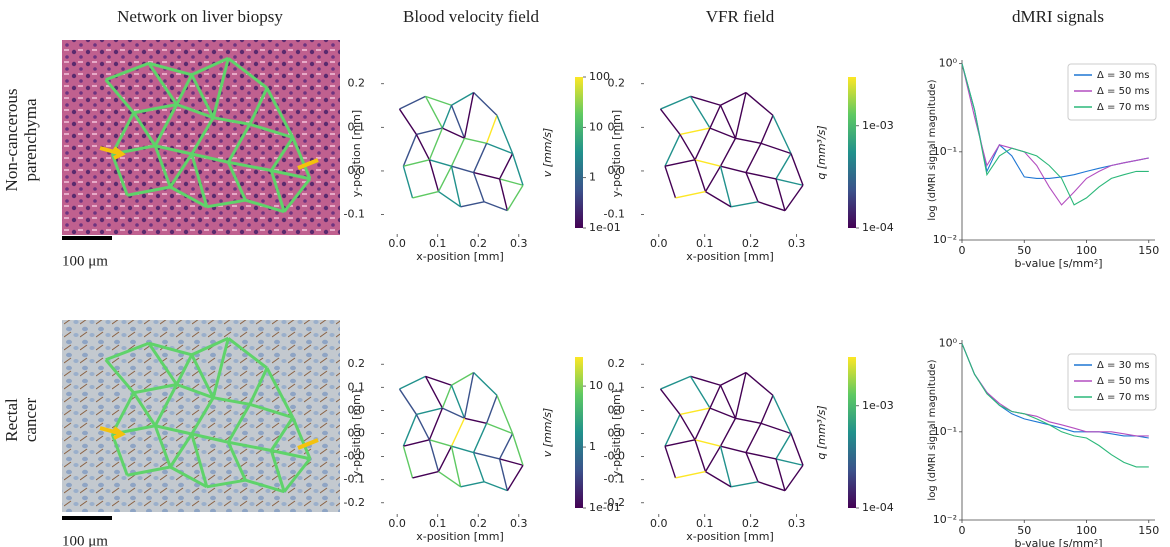 This screenshot has height=547, width=1170. Describe the element at coordinates (962, 250) in the screenshot. I see `x-tick-label: 0` at that location.